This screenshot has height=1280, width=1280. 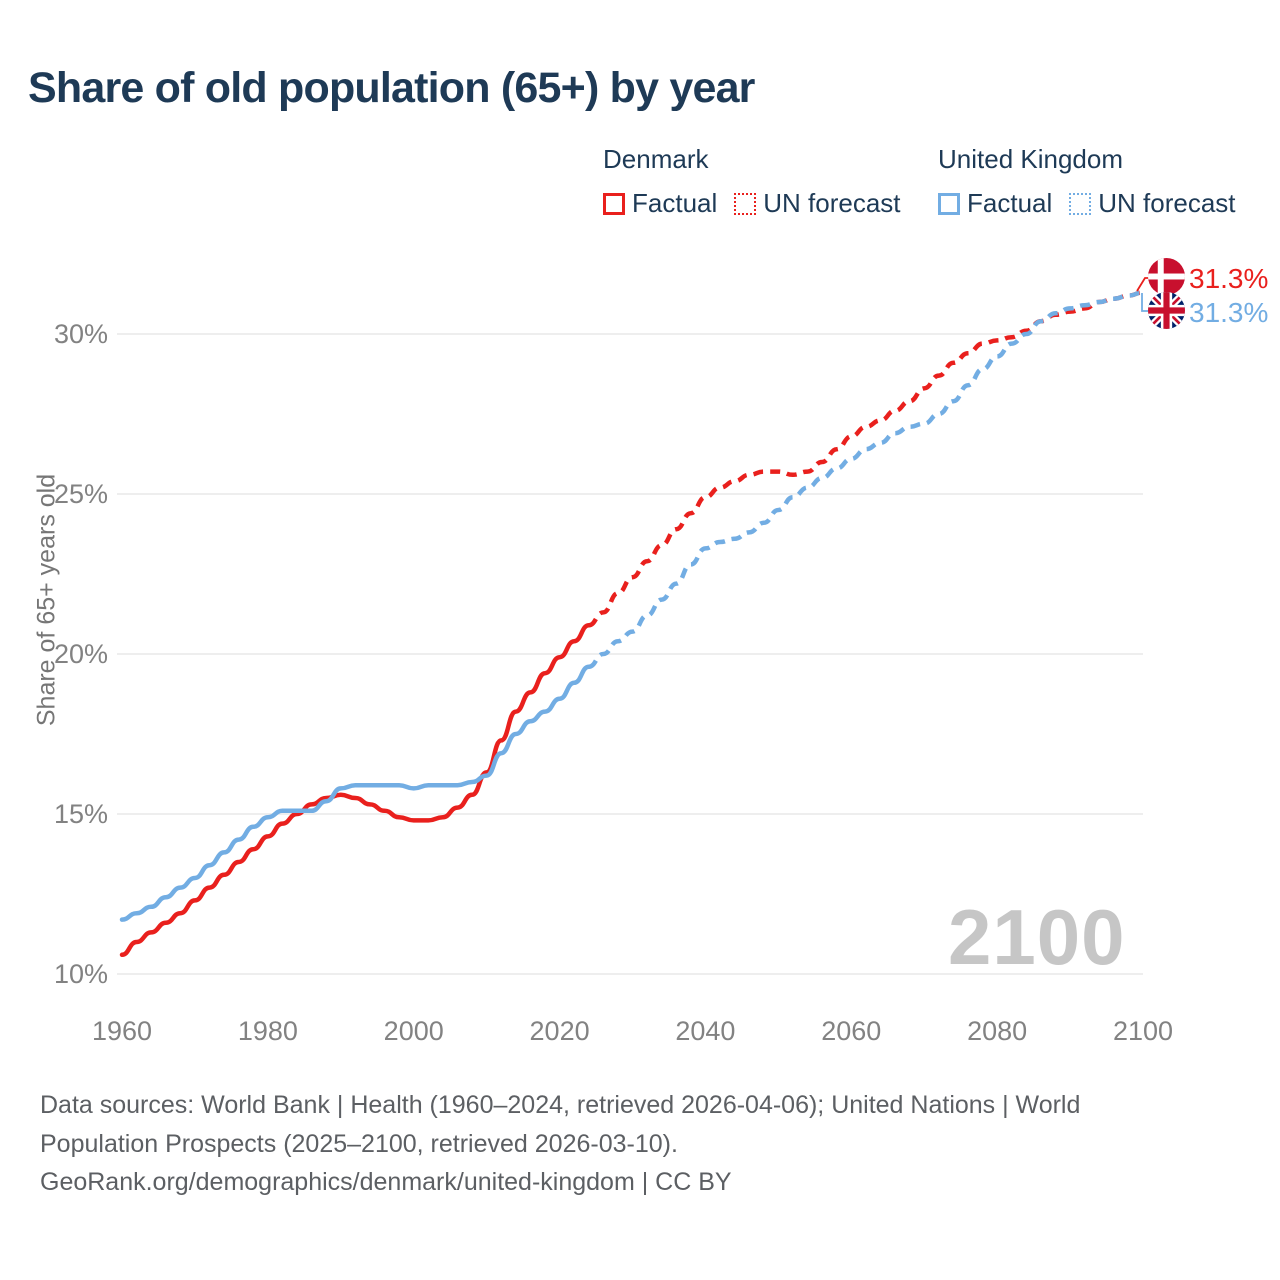 I want to click on denmark-connector, so click(x=1142, y=284).